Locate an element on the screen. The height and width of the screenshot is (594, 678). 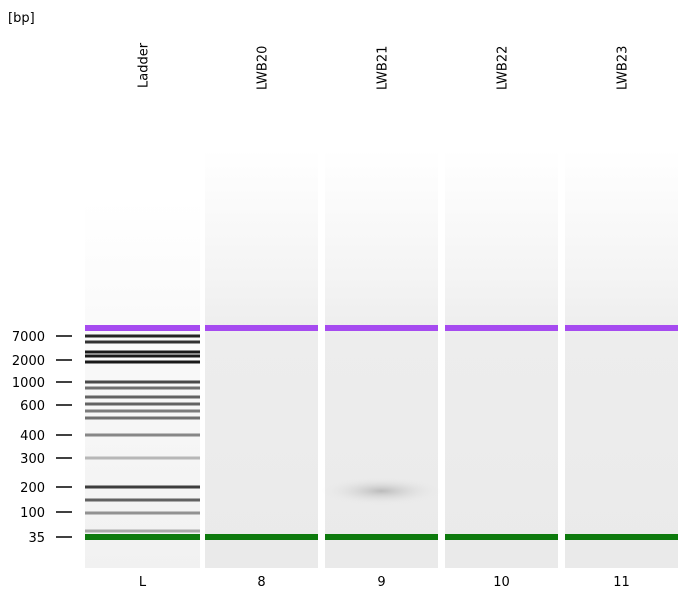
size-tick-label: 400 is located at coordinates (32, 436).